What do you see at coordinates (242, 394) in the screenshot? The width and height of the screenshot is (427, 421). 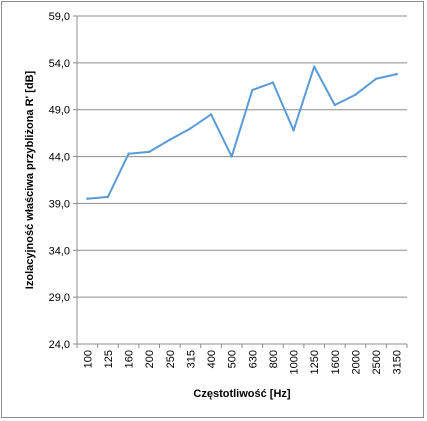 I see `x-axis-title: Częstotliwość [Hz]` at bounding box center [242, 394].